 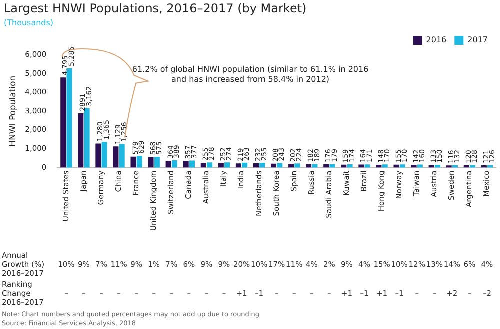 I want to click on chart-title: Largest HNWI Populations, 2016–2017 (by Market), so click(x=155, y=8).